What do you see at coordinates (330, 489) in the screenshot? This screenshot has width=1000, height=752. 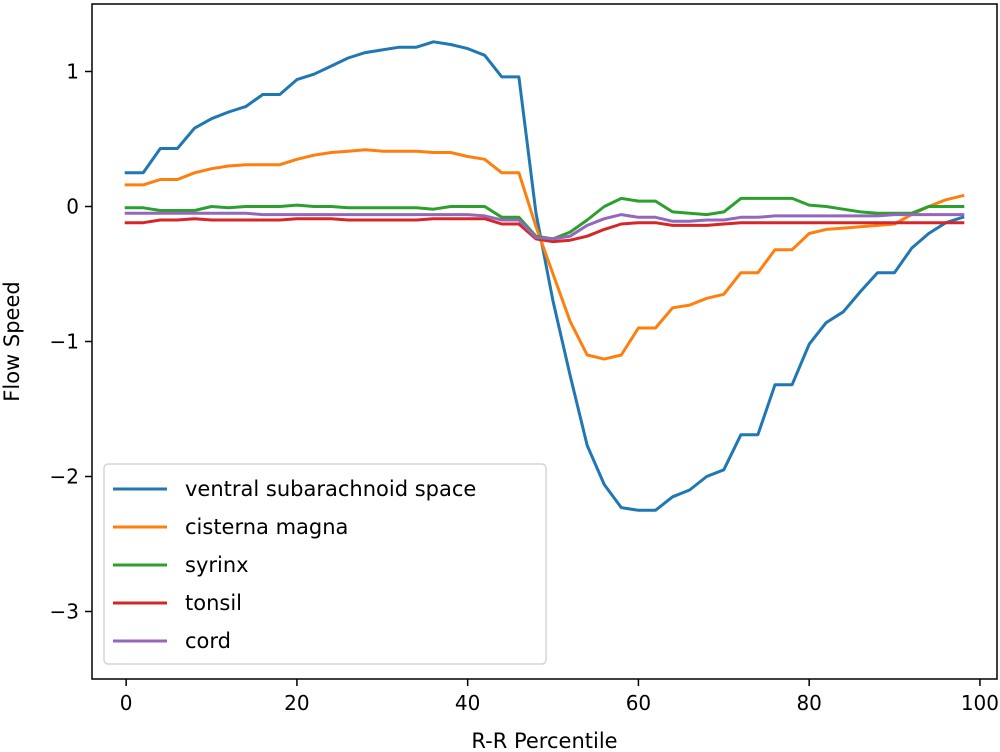 I see `legend-label: ventral subarachnoid space` at bounding box center [330, 489].